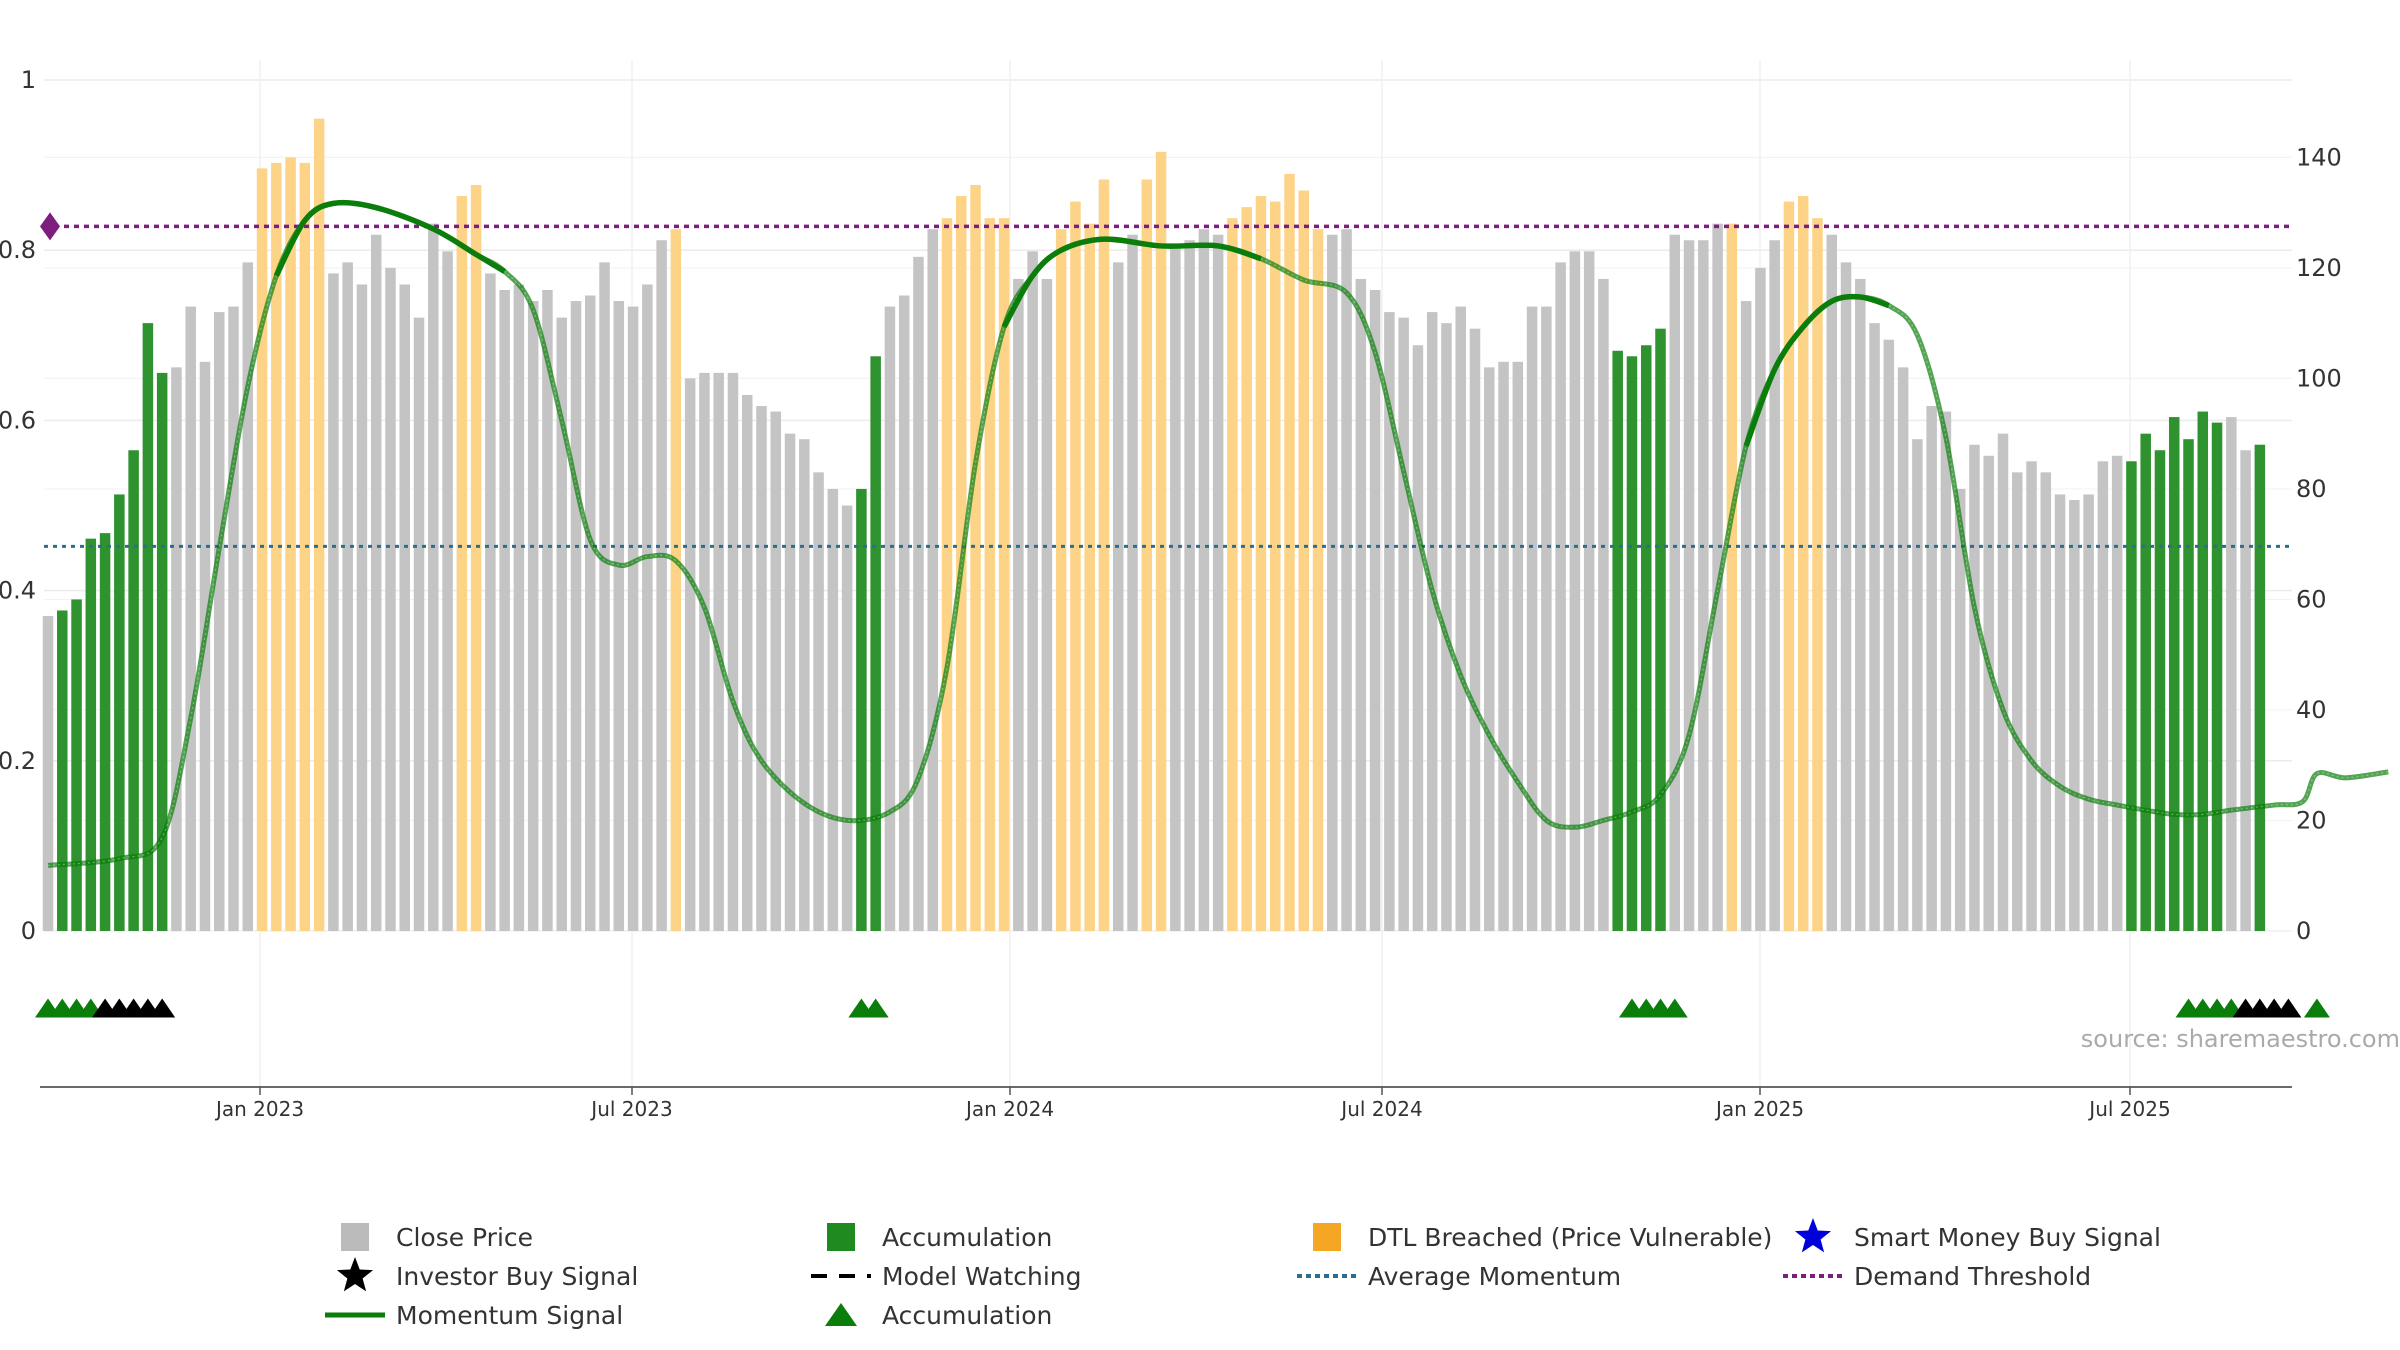 This screenshot has width=2400, height=1350. What do you see at coordinates (1380, 1109) in the screenshot?
I see `x-axis-tick-3: Jul 2024` at bounding box center [1380, 1109].